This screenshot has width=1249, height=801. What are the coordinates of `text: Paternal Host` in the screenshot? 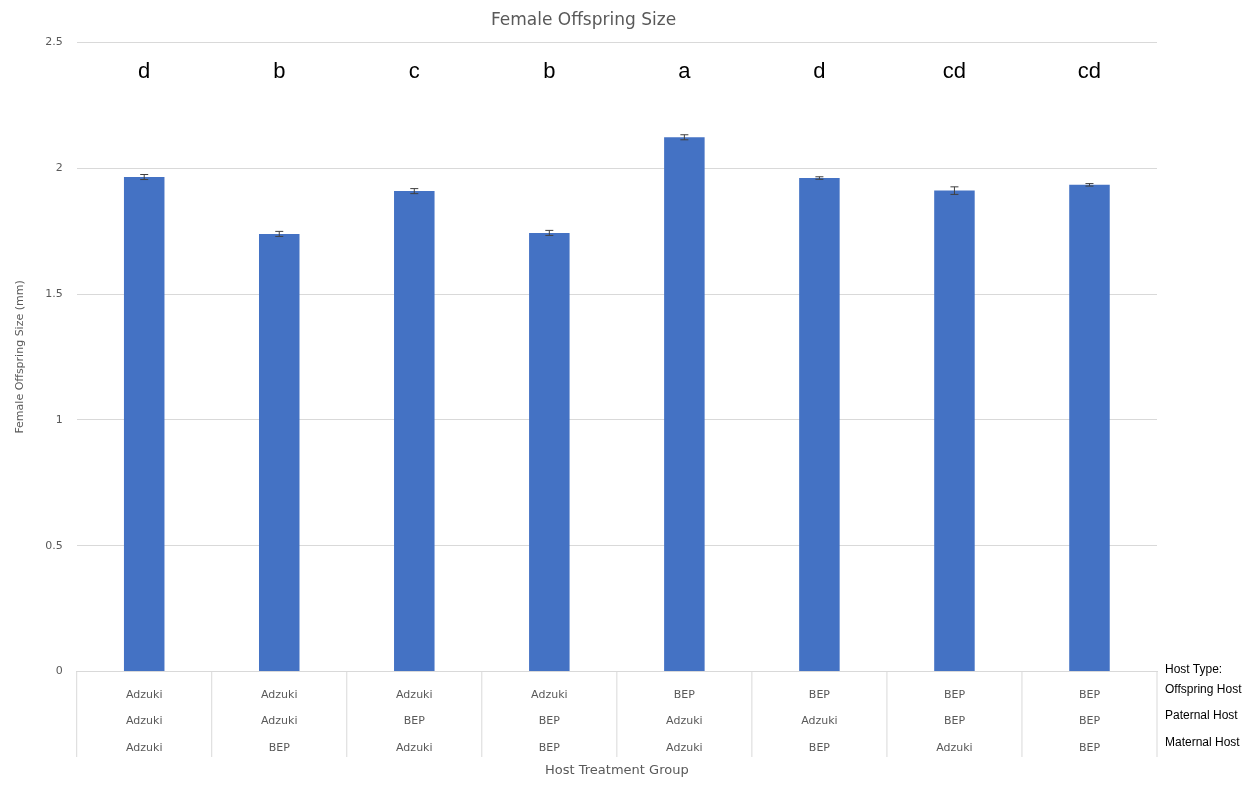 It's located at (1202, 715).